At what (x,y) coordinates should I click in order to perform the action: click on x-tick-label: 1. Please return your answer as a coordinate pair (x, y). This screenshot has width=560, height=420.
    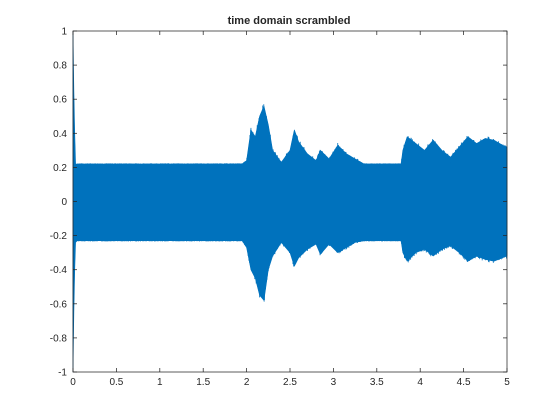
    Looking at the image, I should click on (160, 382).